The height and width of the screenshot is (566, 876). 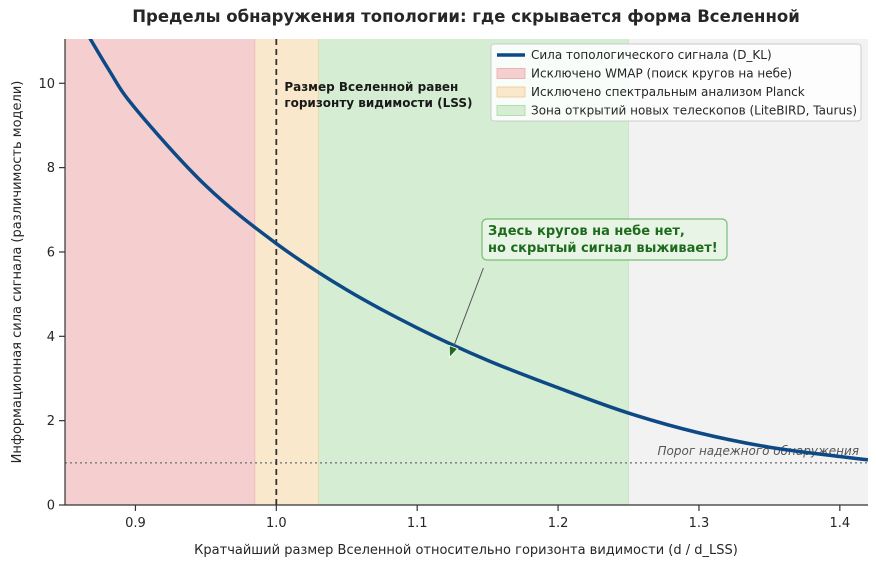 What do you see at coordinates (371, 87) in the screenshot?
I see `lss-label-line-0: Размер Вселенной равен` at bounding box center [371, 87].